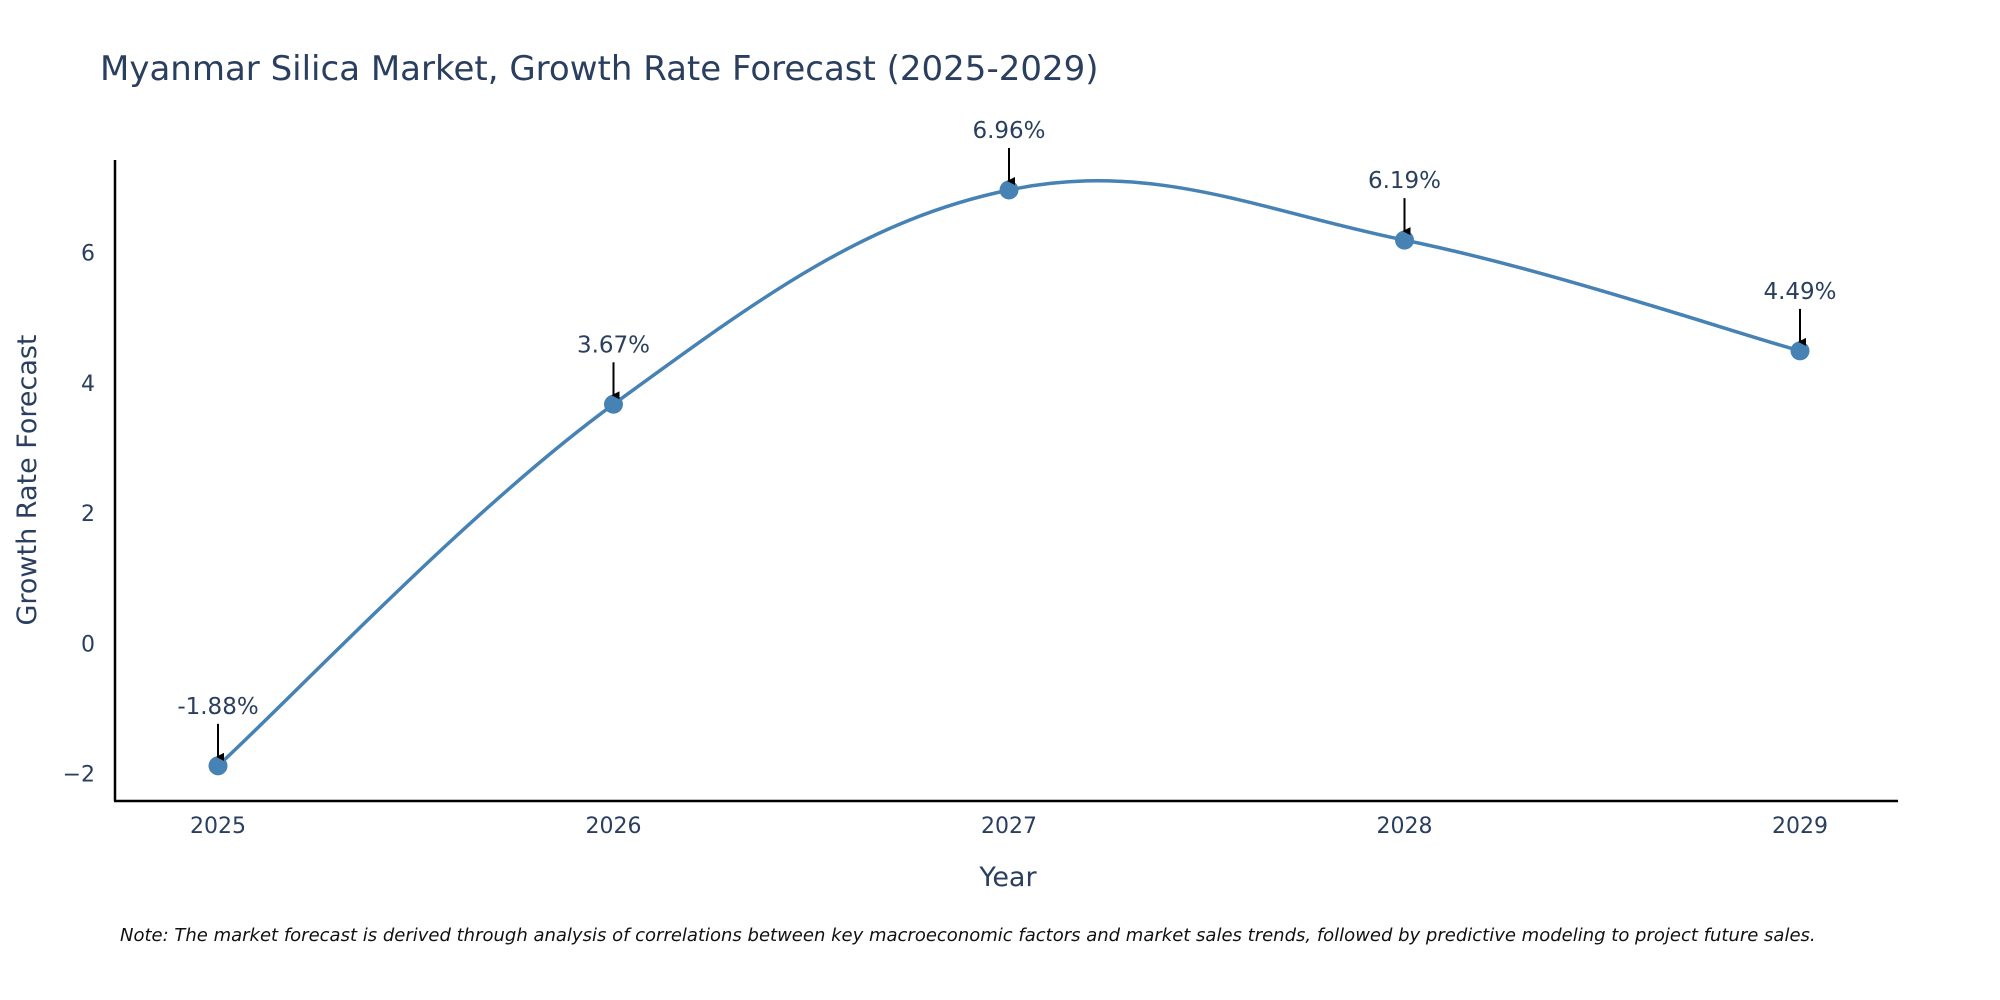 This screenshot has width=2000, height=1000. I want to click on y-tick-label: 2, so click(88, 514).